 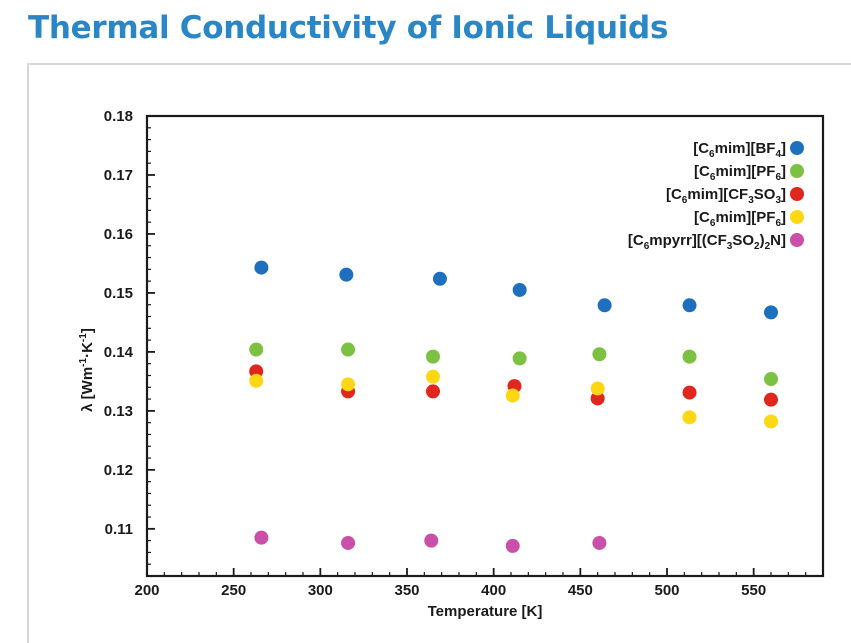 I want to click on x-tick-label: 400, so click(x=493, y=590).